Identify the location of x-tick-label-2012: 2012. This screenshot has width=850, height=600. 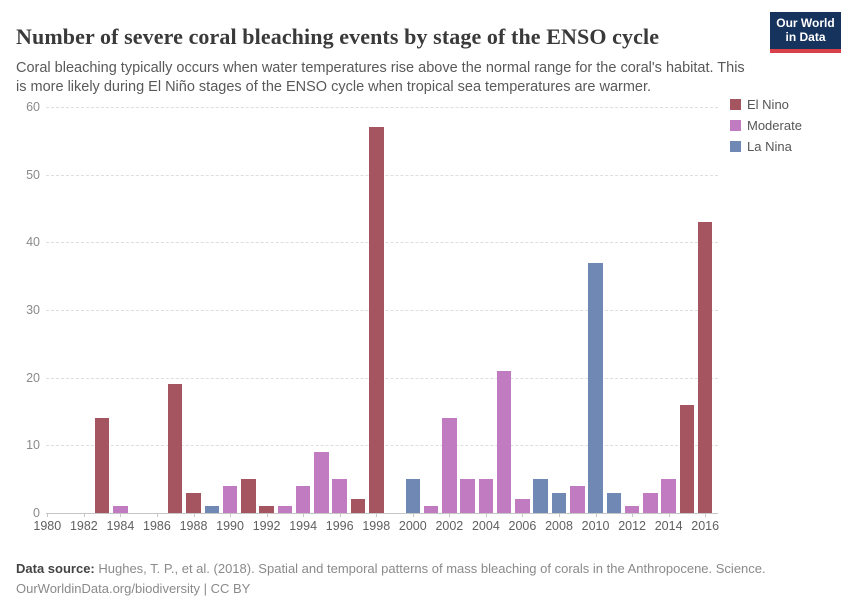
(632, 526).